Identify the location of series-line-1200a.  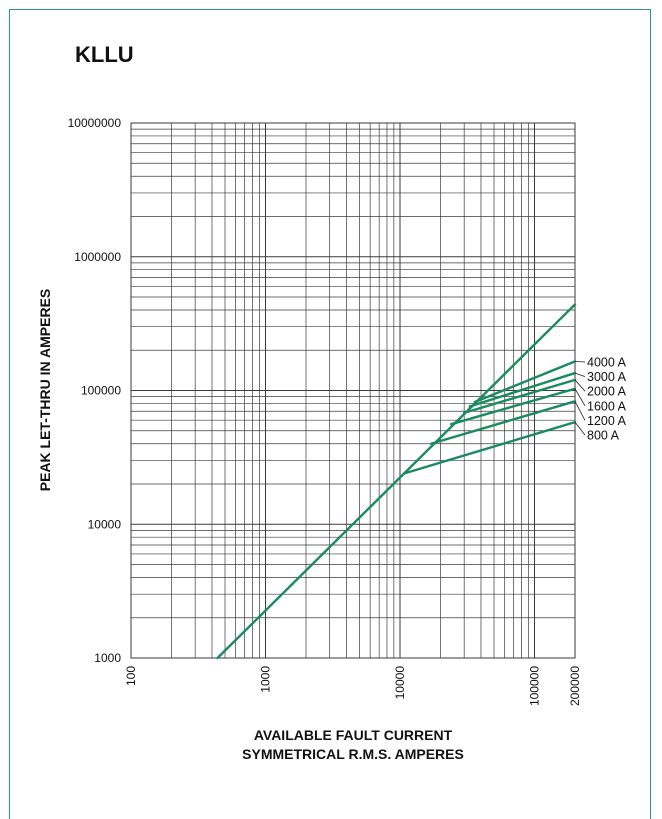
(503, 422).